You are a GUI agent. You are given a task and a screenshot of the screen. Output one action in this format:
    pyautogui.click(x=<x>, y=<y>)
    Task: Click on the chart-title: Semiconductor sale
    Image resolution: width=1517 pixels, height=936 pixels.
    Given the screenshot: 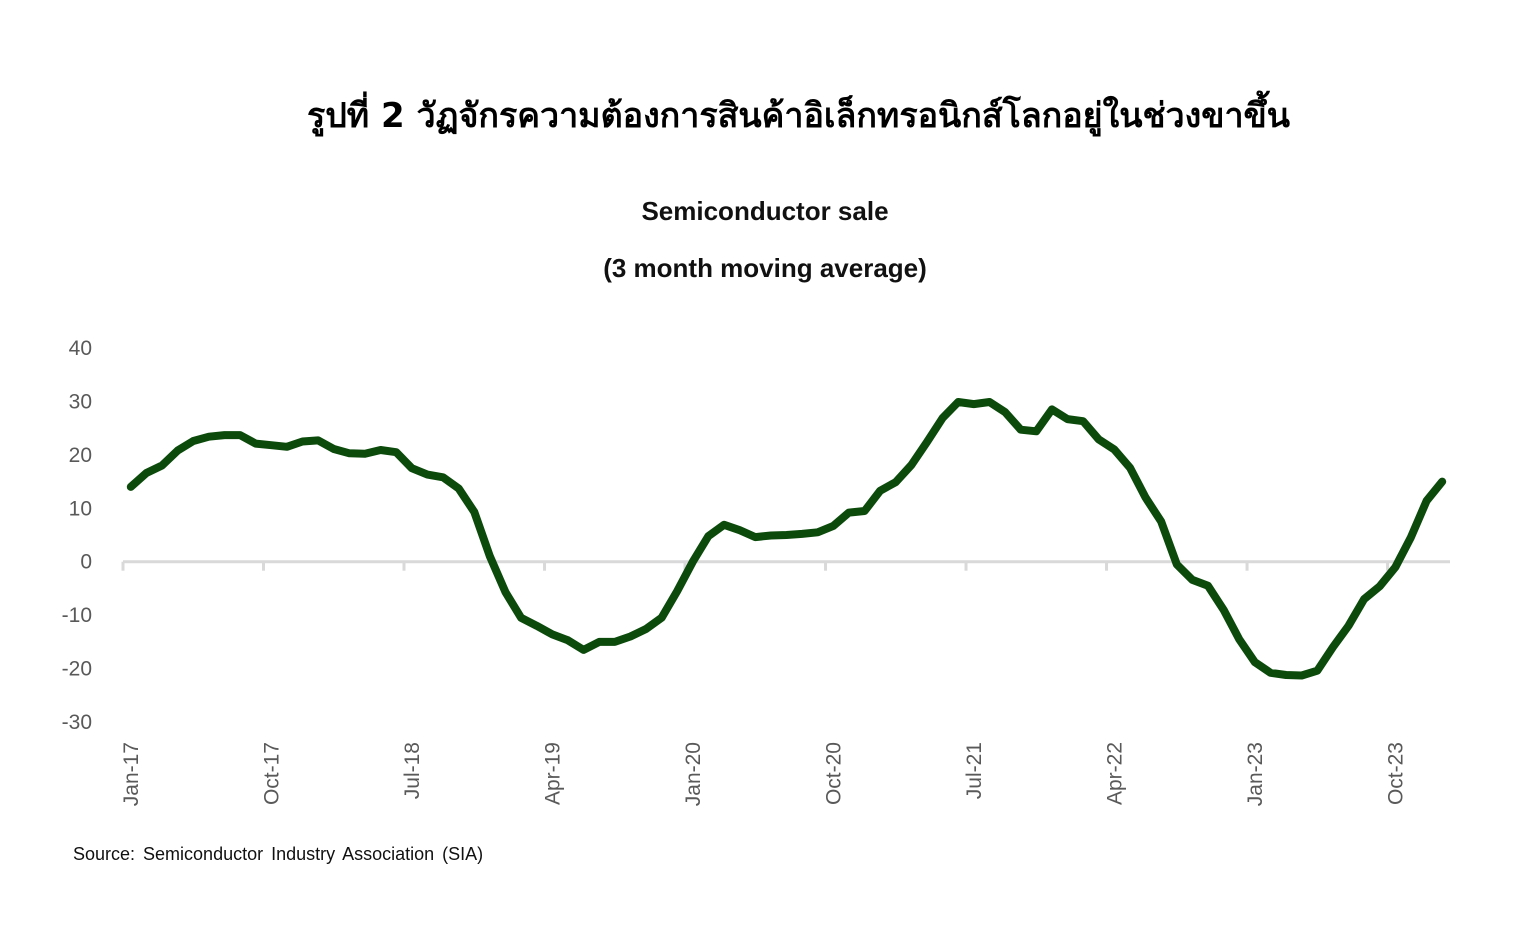 What is the action you would take?
    pyautogui.click(x=765, y=211)
    